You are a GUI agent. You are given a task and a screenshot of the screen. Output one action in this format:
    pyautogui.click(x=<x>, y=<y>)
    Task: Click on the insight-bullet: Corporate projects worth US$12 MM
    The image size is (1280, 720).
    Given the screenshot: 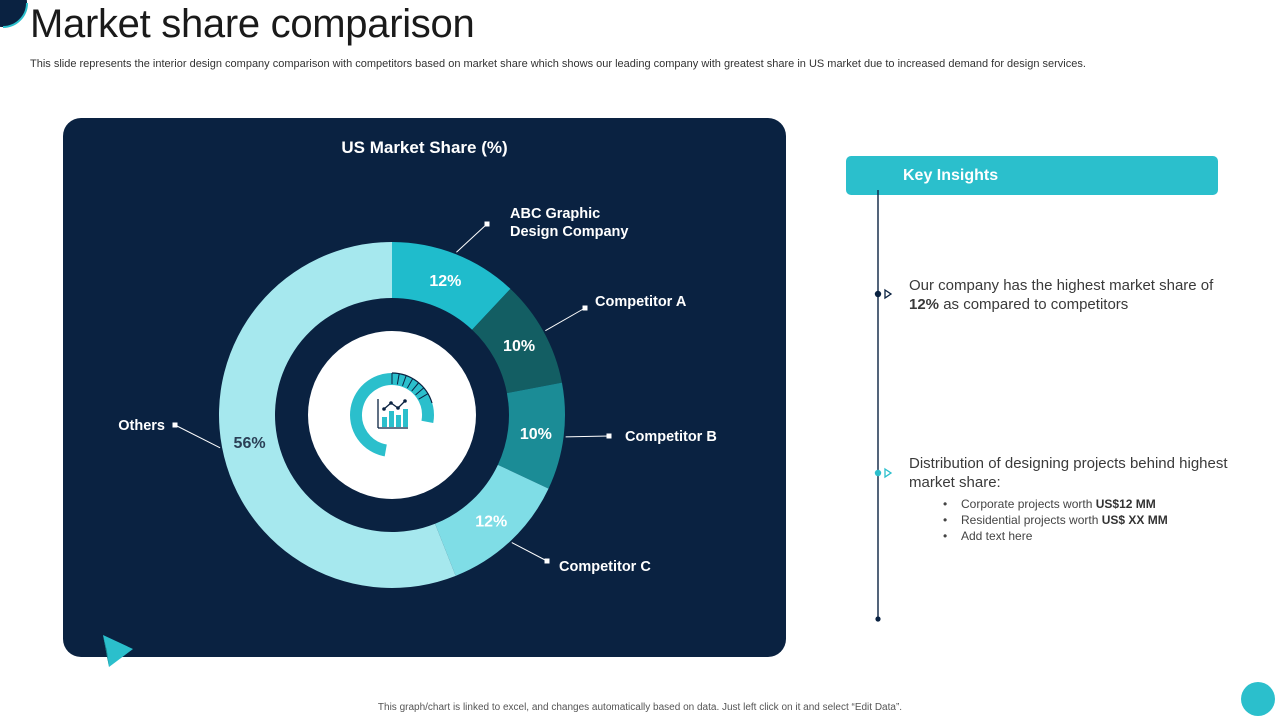 What is the action you would take?
    pyautogui.click(x=1091, y=504)
    